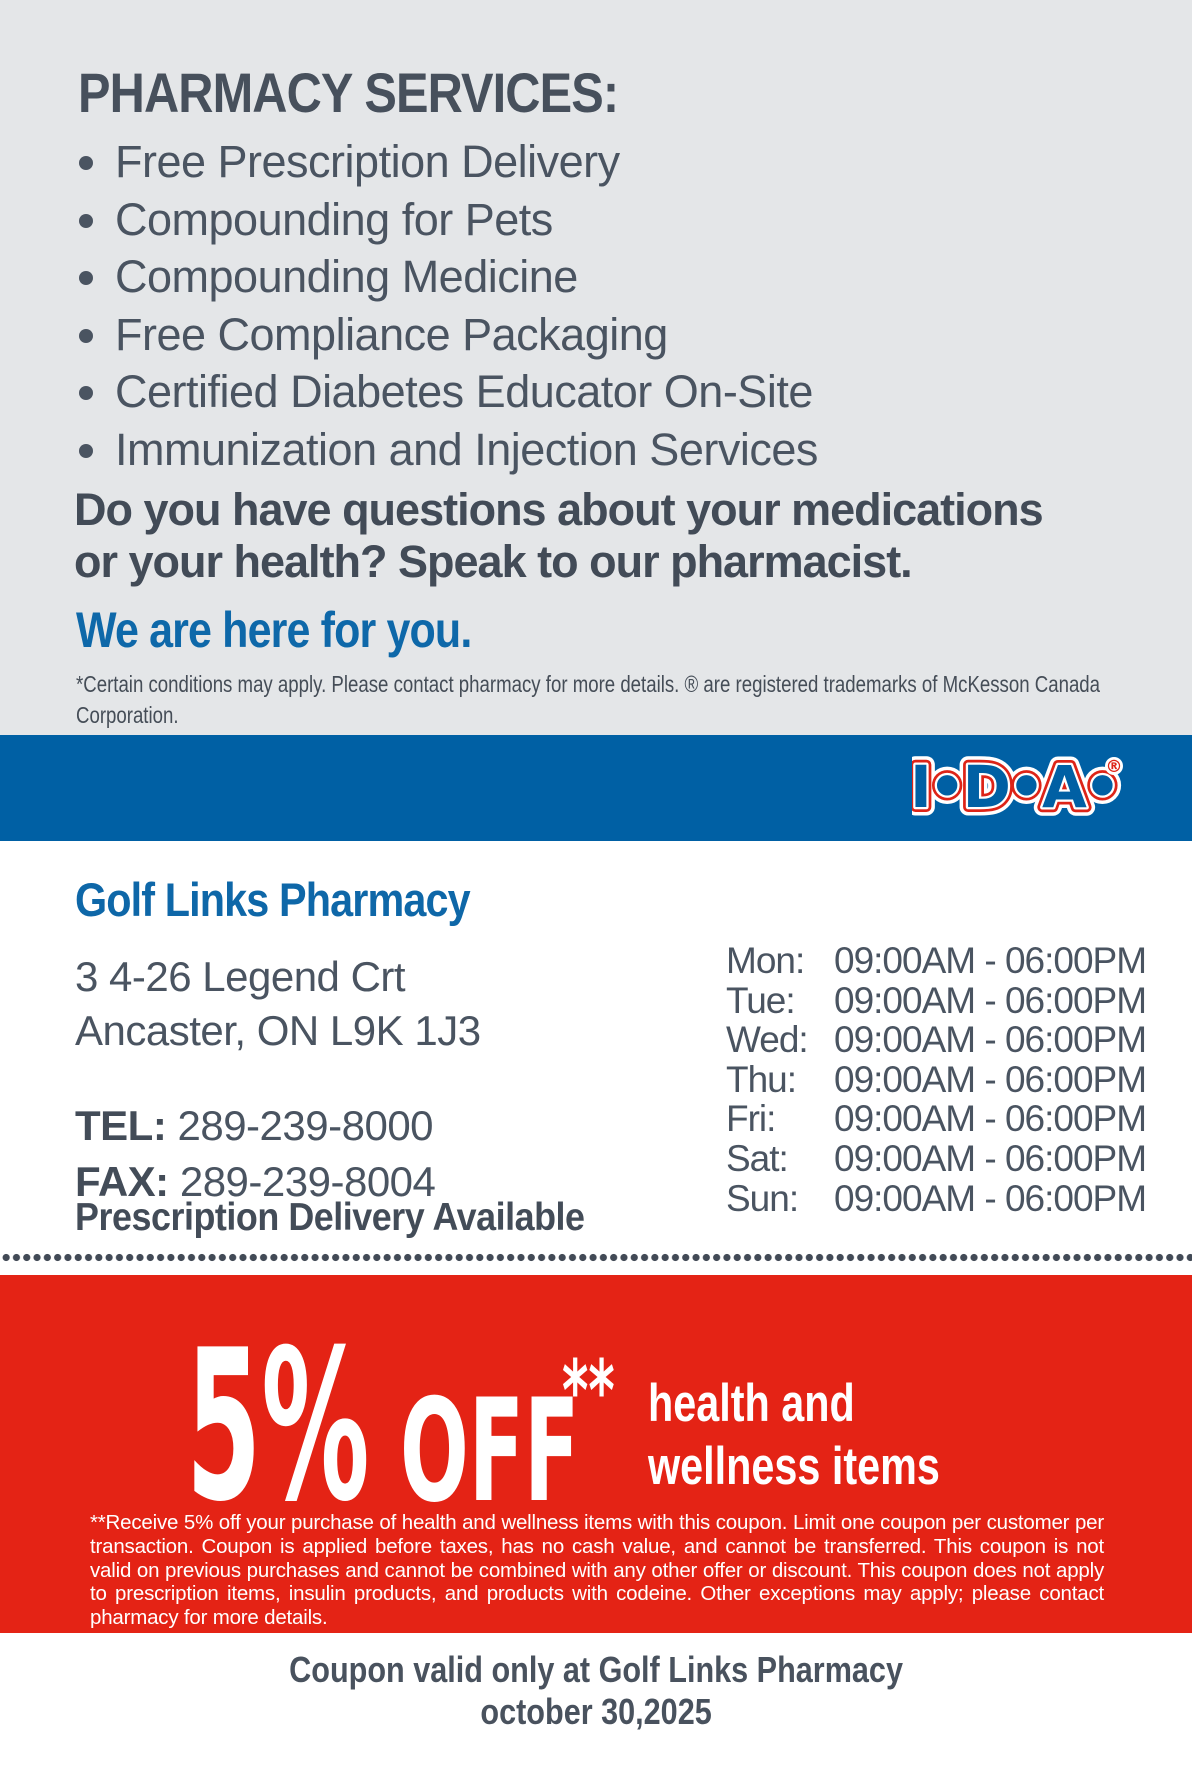  Describe the element at coordinates (596, 788) in the screenshot. I see `brand-bar: I•D•A• I•D•A• I•D•A• I•D•A• ®` at that location.